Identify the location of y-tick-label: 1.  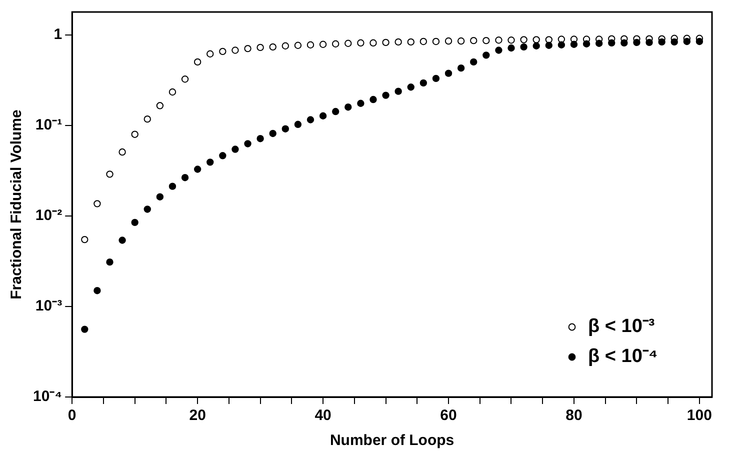
(58, 35).